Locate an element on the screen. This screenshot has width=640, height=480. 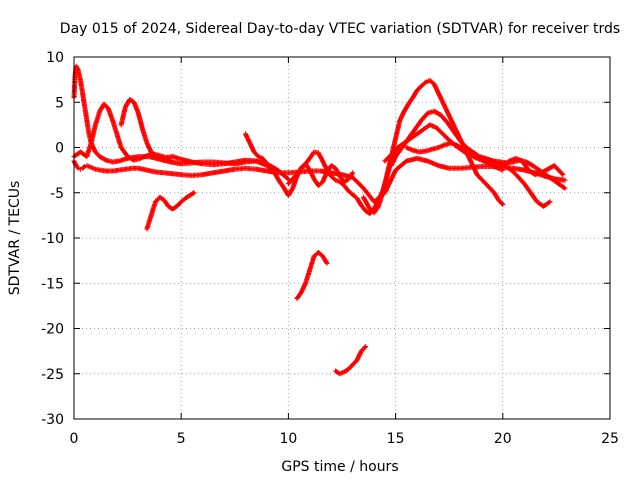
y-tick-label: -20 is located at coordinates (52, 330).